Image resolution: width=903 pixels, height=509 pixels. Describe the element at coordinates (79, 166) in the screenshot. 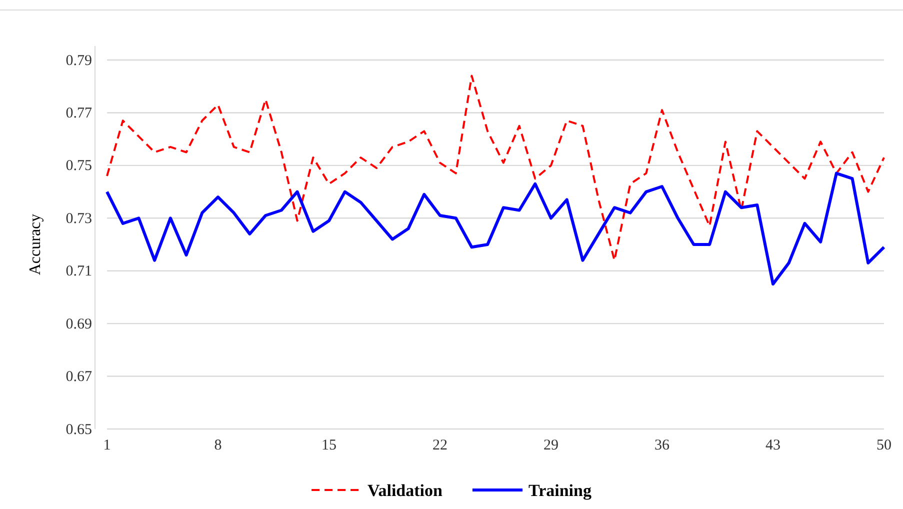

I see `y-tick-label: 0.75` at that location.